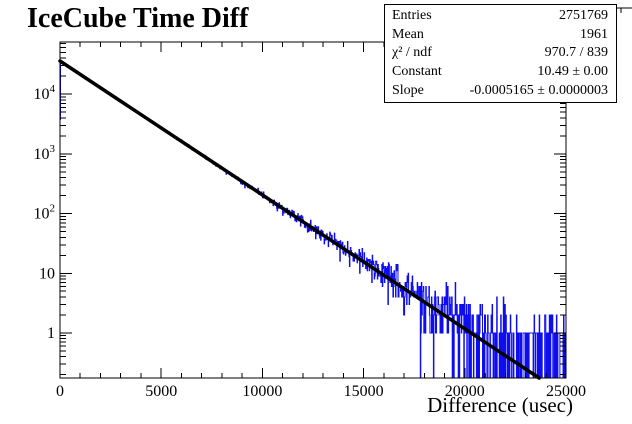 The width and height of the screenshot is (632, 424). I want to click on y-tick-label: 10, so click(47, 273).